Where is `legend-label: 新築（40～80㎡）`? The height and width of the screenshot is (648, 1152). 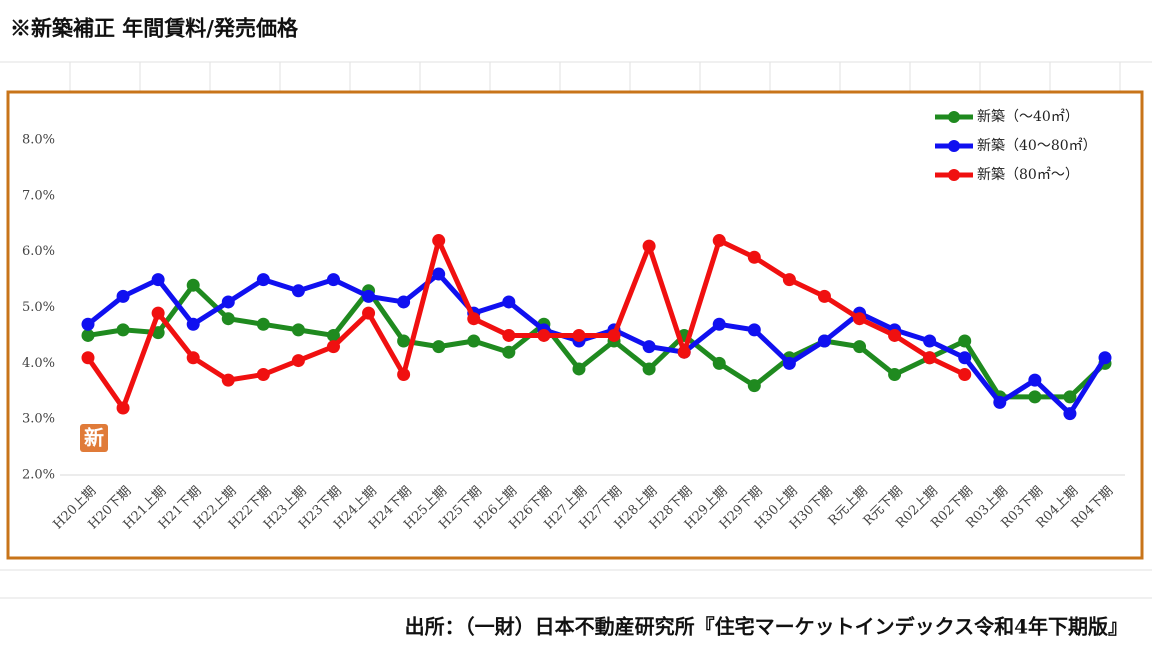
legend-label: 新築（40～80㎡） is located at coordinates (1037, 146).